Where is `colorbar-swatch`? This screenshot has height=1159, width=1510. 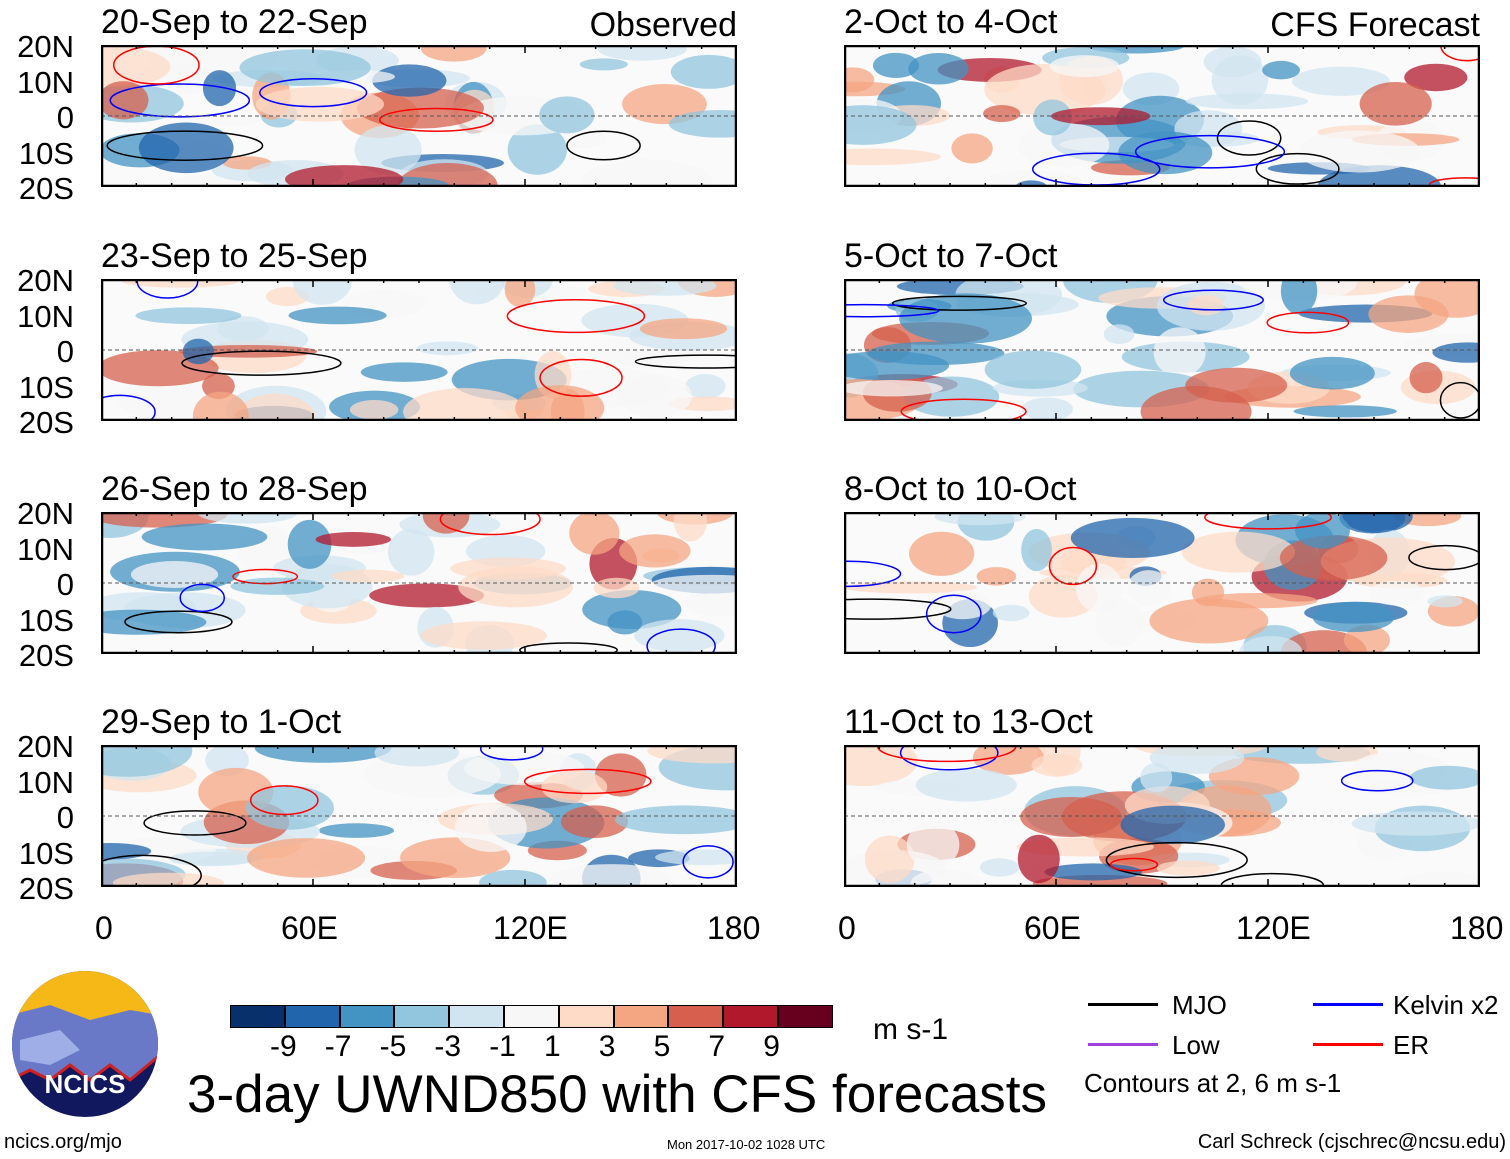
colorbar-swatch is located at coordinates (422, 1016).